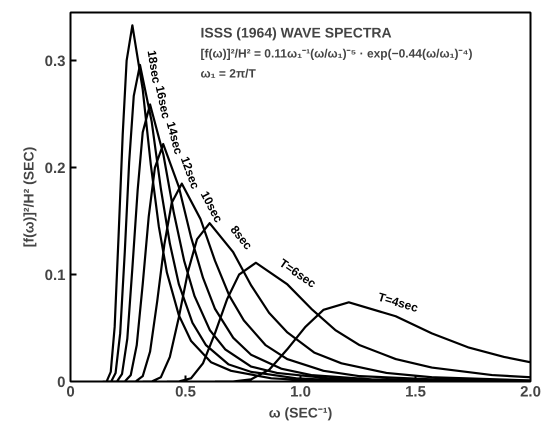 This screenshot has height=436, width=550. What do you see at coordinates (415, 392) in the screenshot?
I see `x-tick-label: 1.5` at bounding box center [415, 392].